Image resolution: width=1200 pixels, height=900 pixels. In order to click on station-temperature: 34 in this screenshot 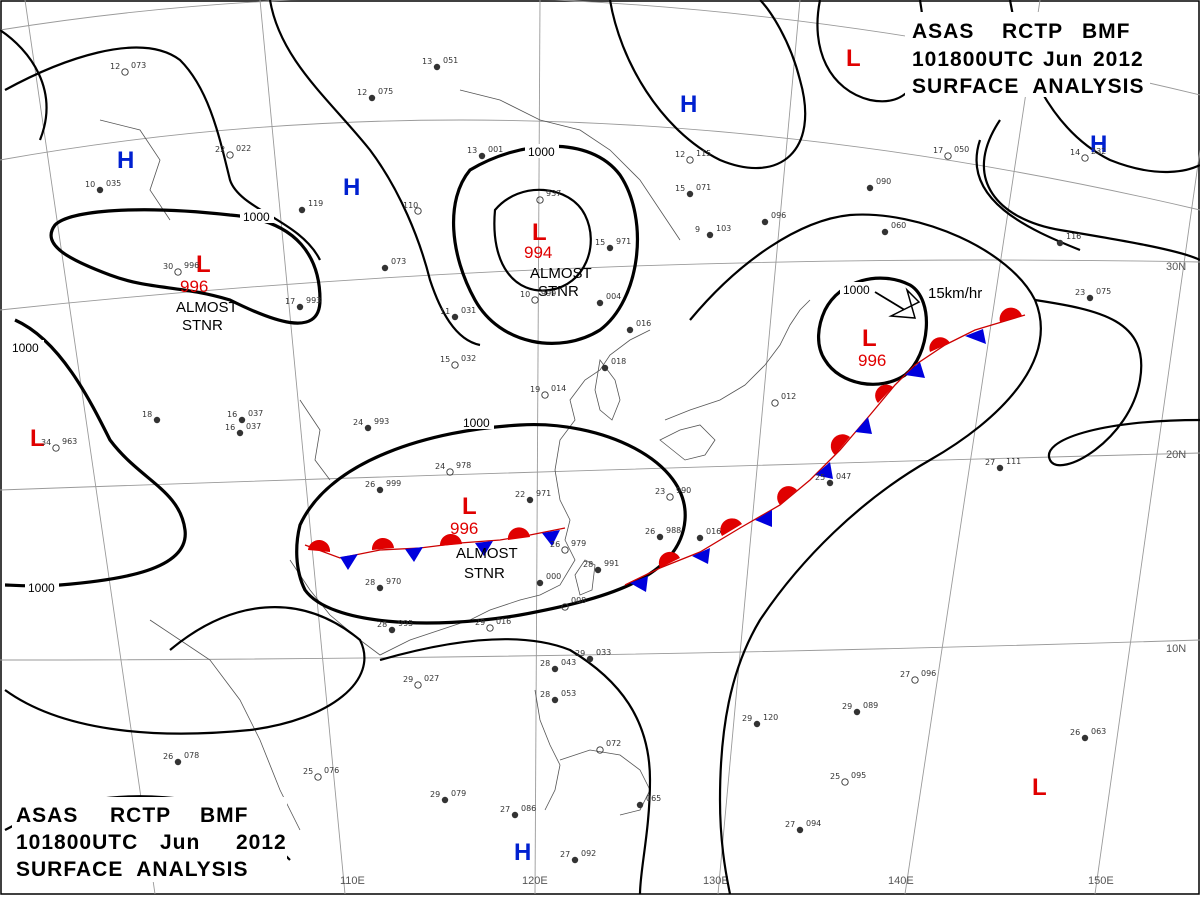, I will do `click(46, 442)`.